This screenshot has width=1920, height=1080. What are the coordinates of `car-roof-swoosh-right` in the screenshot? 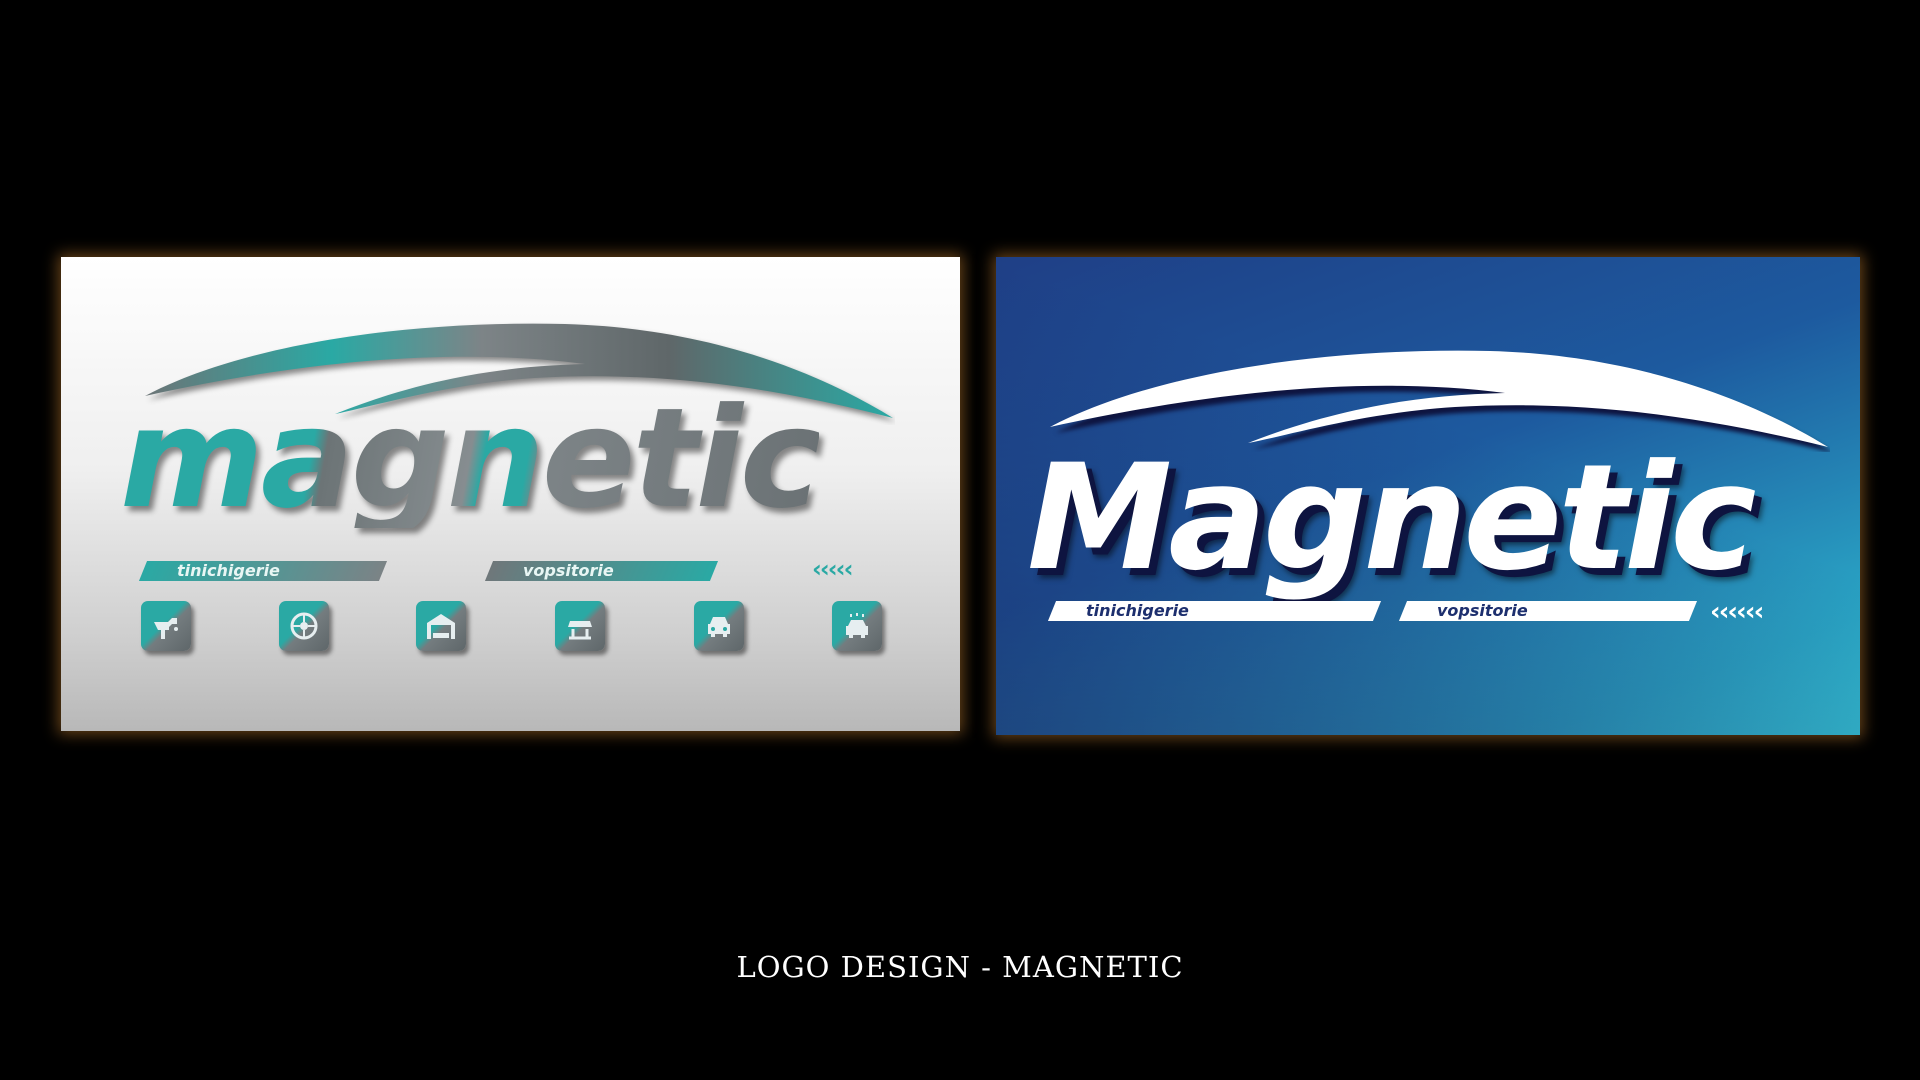 It's located at (1439, 398).